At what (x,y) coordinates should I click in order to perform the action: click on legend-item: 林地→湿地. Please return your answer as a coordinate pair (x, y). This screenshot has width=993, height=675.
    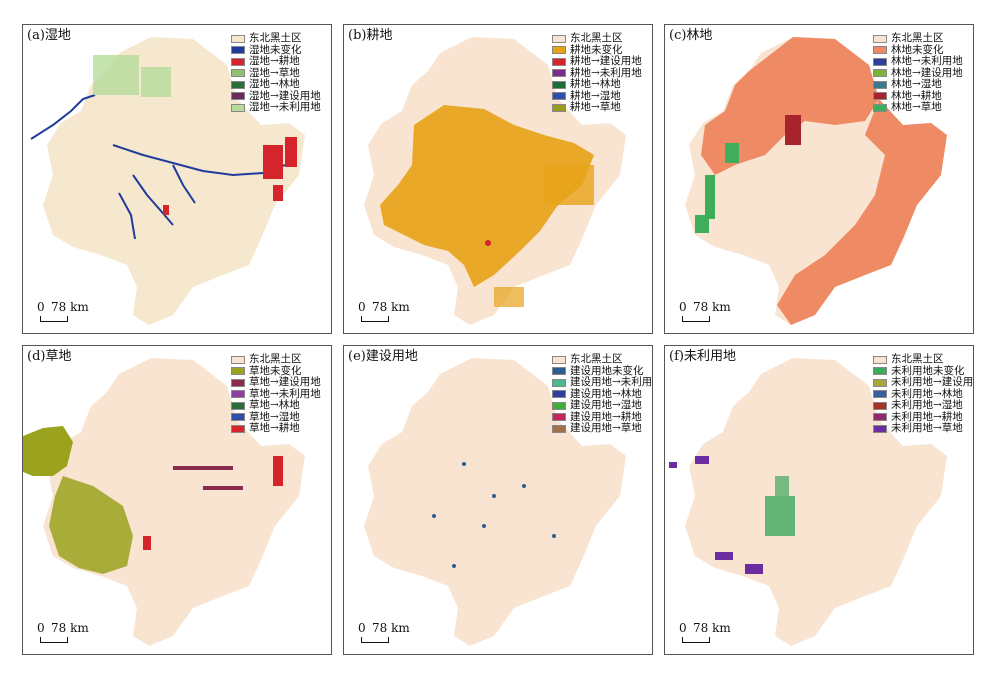
    Looking at the image, I should click on (918, 84).